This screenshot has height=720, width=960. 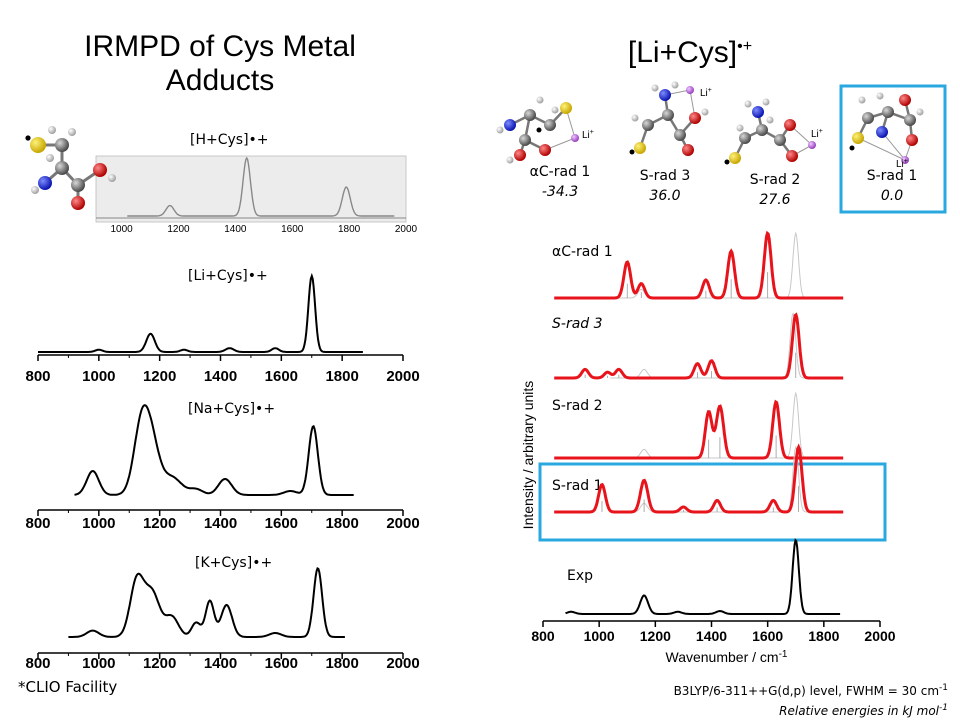 I want to click on molecule-ac-rad-1: Li+, so click(x=545, y=130).